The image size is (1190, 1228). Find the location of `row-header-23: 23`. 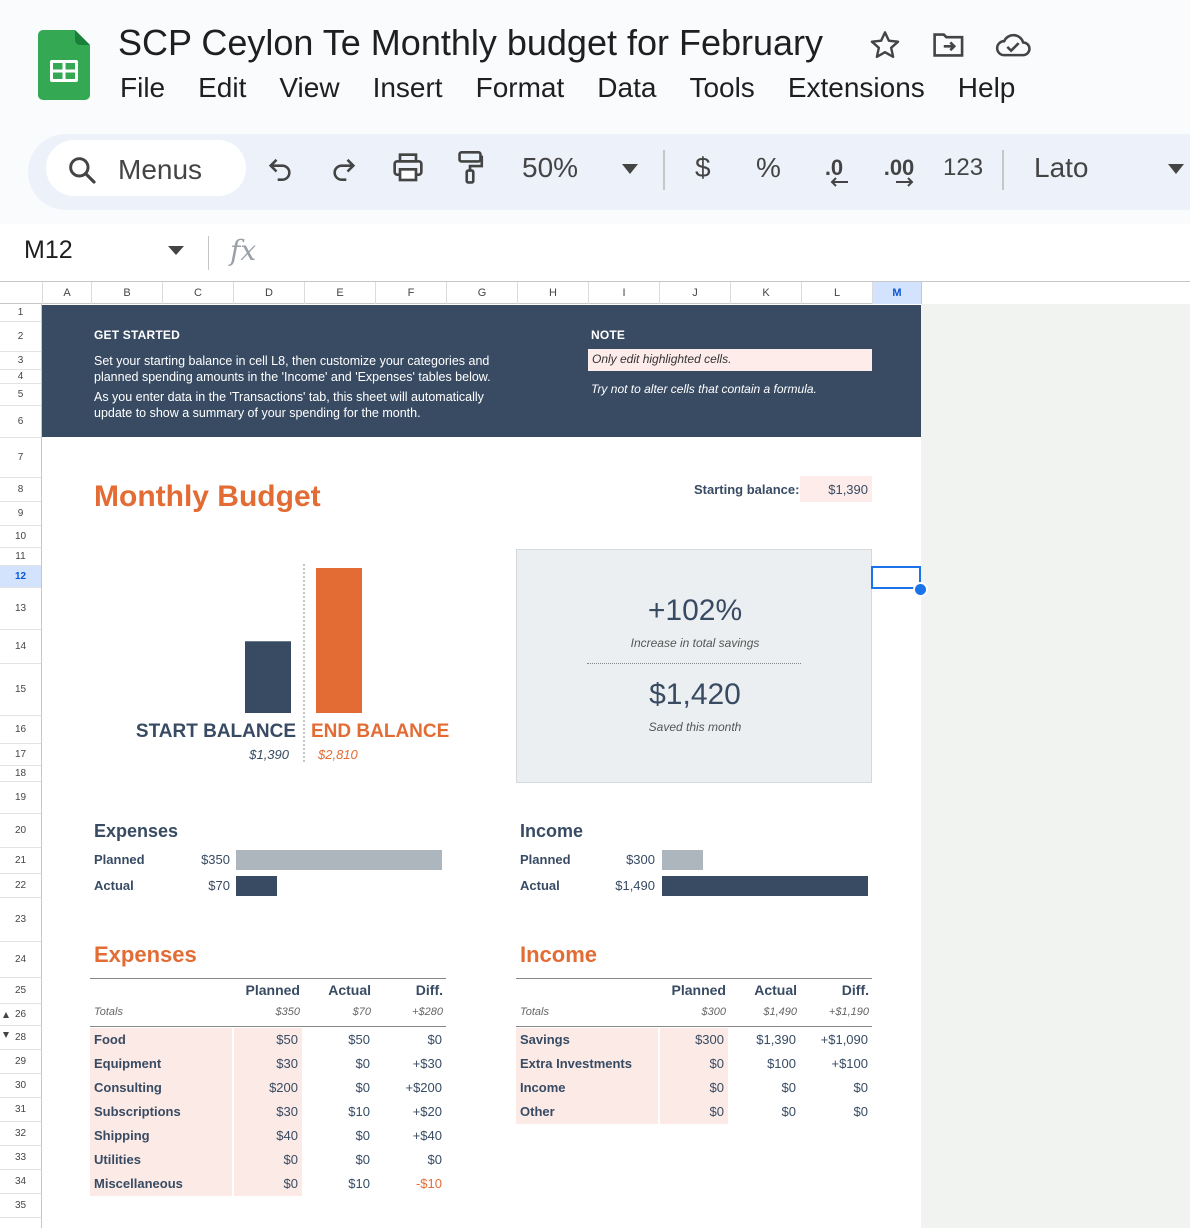

row-header-23: 23 is located at coordinates (20, 920).